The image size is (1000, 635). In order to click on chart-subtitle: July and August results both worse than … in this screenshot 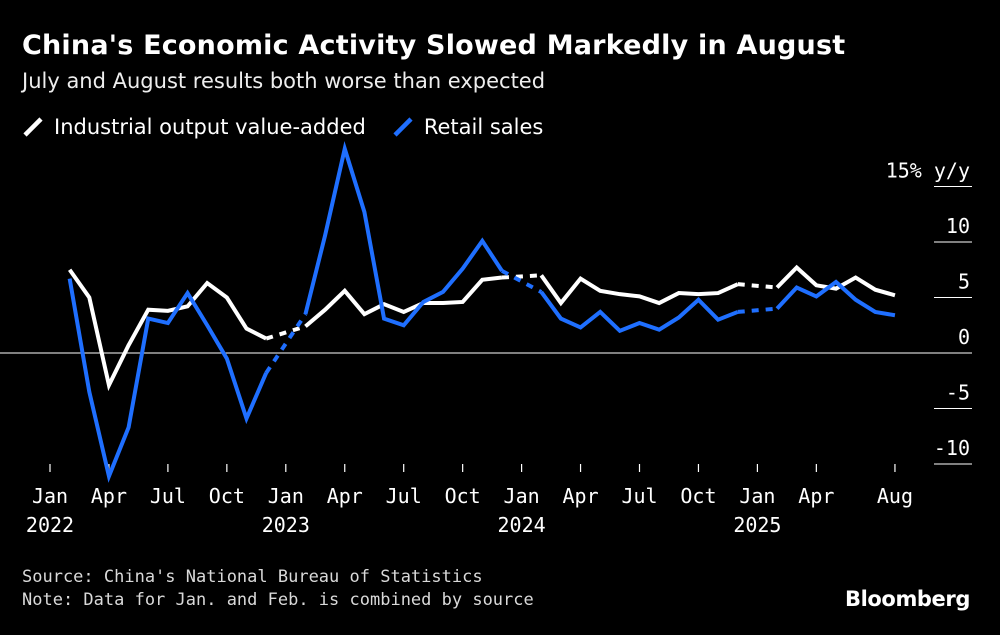, I will do `click(284, 81)`.